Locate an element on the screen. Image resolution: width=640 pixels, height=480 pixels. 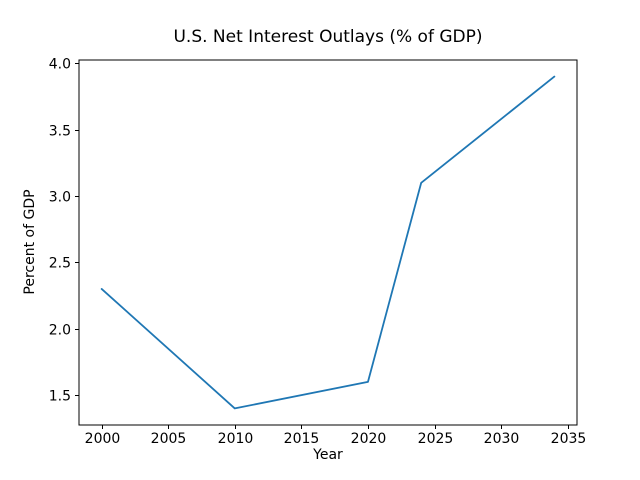
y-tick-label: 2.5 is located at coordinates (60, 264).